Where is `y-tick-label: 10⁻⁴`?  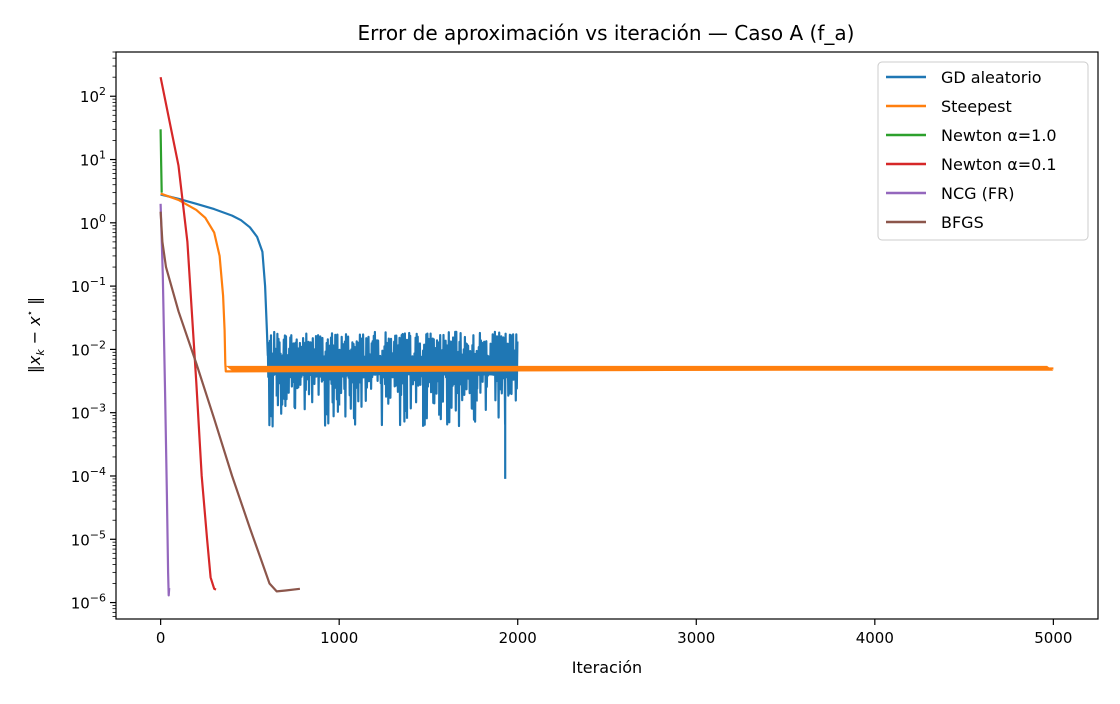
y-tick-label: 10⁻⁴ is located at coordinates (88, 475).